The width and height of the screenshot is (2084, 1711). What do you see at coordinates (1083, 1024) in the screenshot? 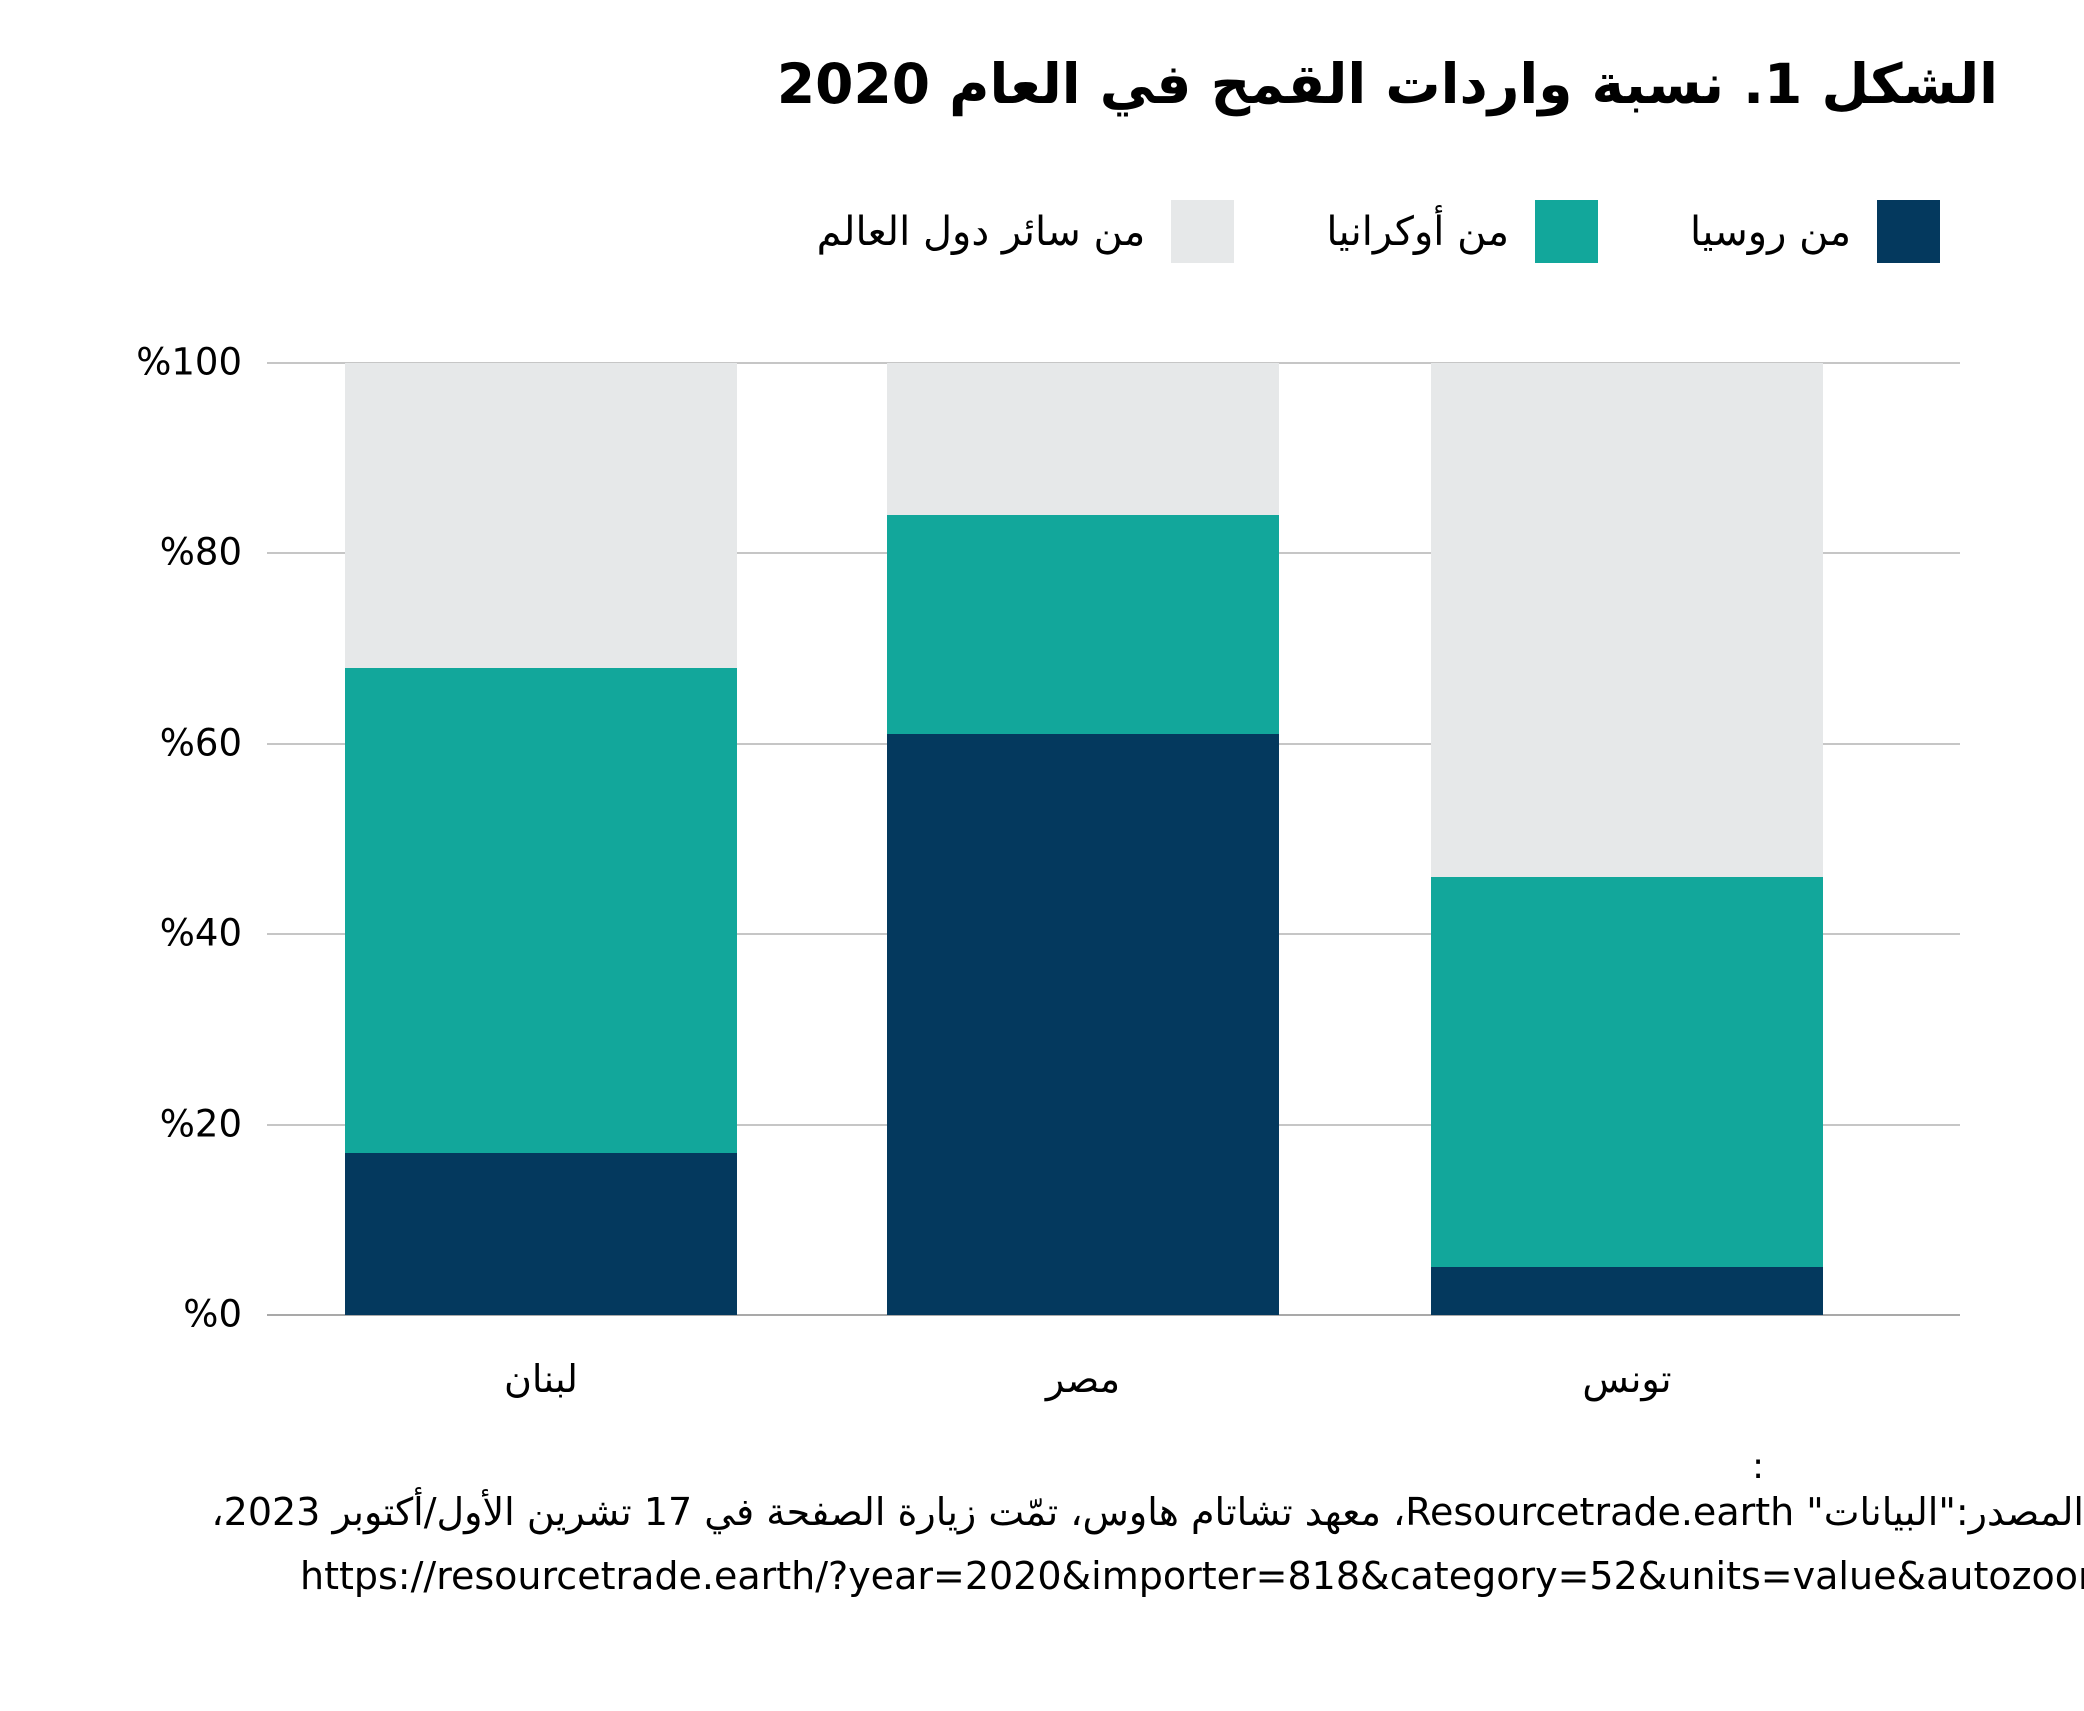
I see `bar-segment-مصر-من روسيا` at bounding box center [1083, 1024].